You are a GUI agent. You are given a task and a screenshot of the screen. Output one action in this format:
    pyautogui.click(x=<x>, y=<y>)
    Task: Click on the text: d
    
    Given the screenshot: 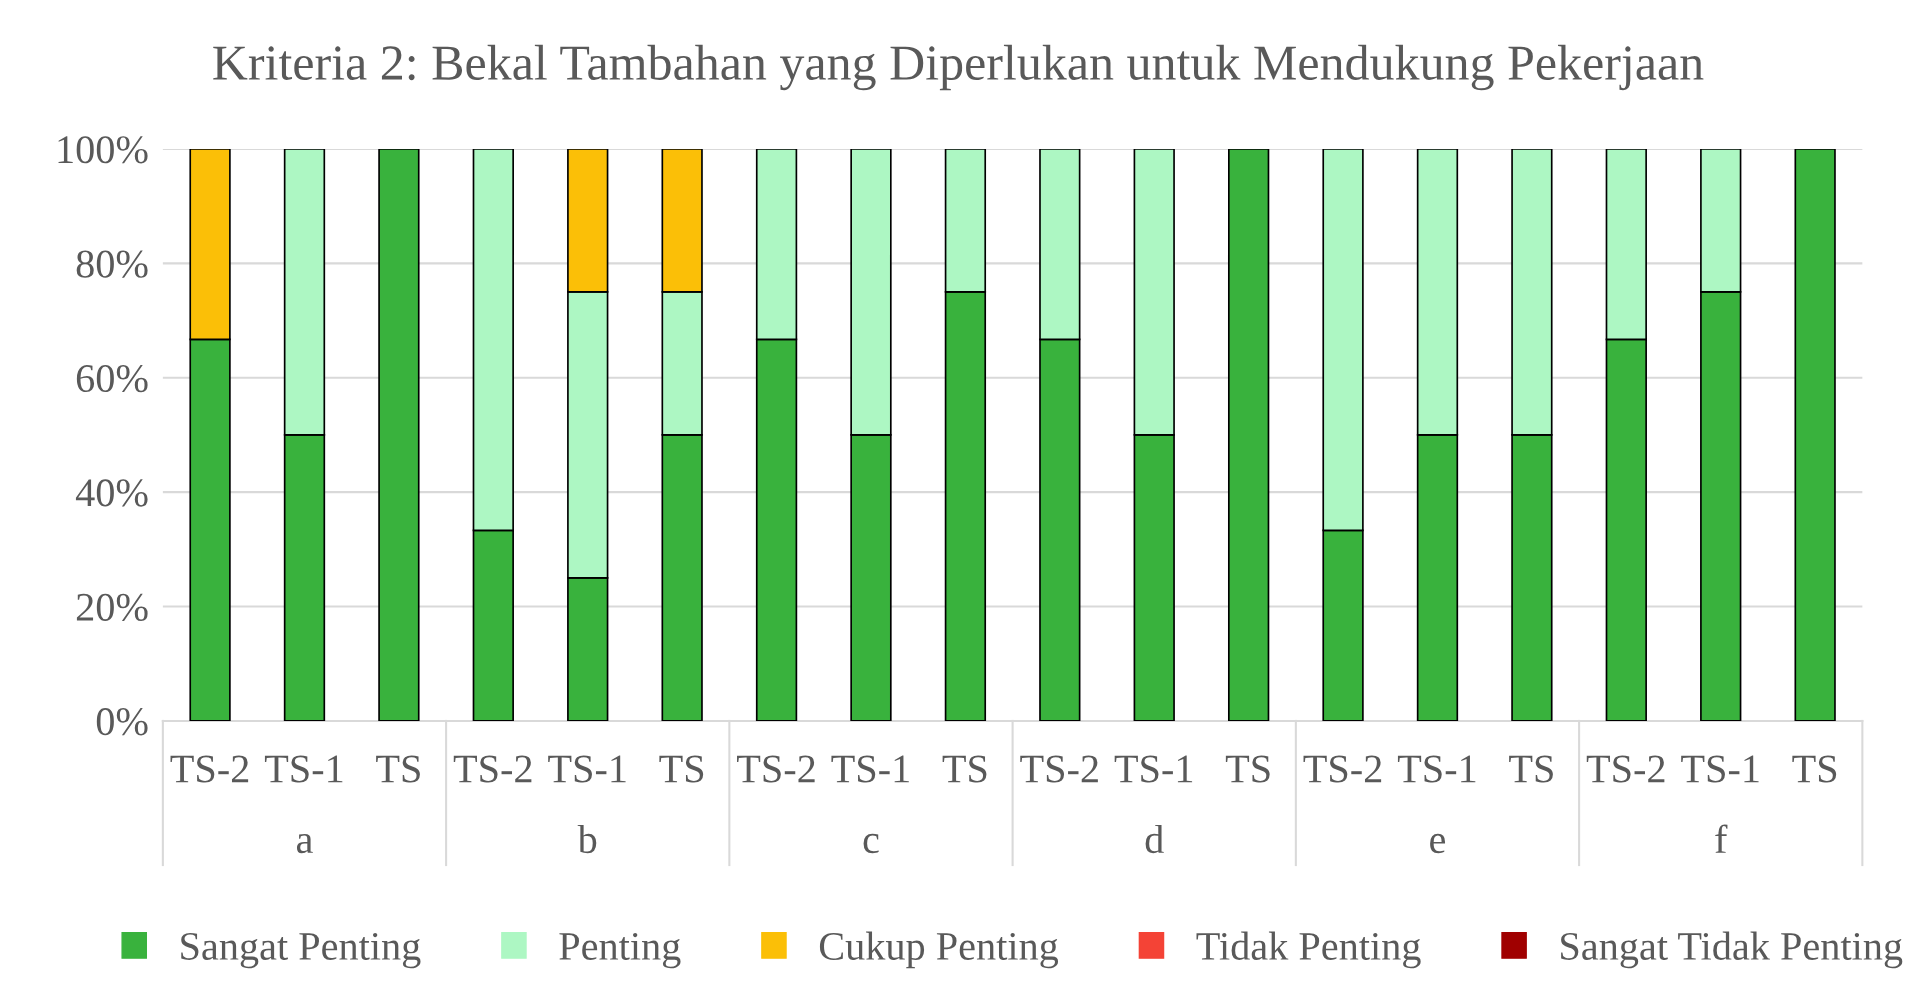 What is the action you would take?
    pyautogui.click(x=1154, y=839)
    